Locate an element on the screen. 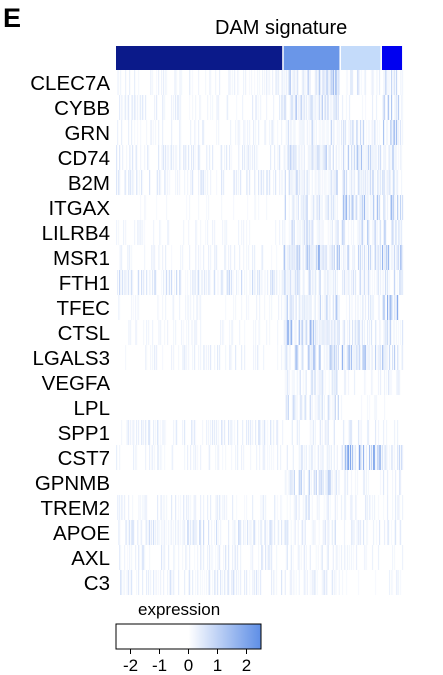 The image size is (443, 675). gene-label-grn: GRN is located at coordinates (87, 133).